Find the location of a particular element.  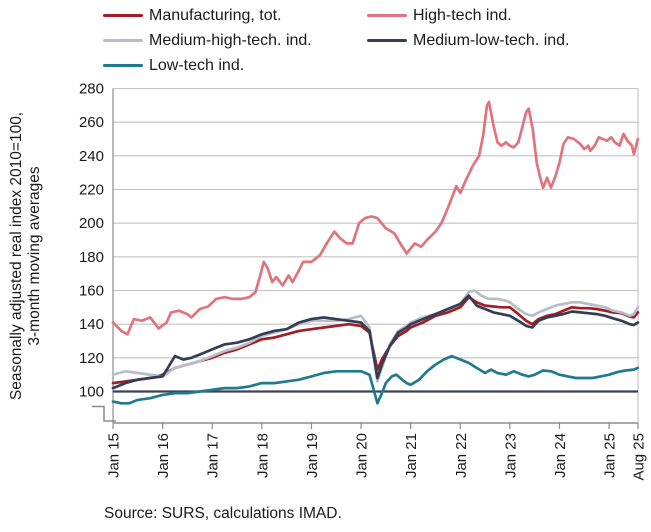

legend-swatch-manufacturing-total is located at coordinates (123, 15).